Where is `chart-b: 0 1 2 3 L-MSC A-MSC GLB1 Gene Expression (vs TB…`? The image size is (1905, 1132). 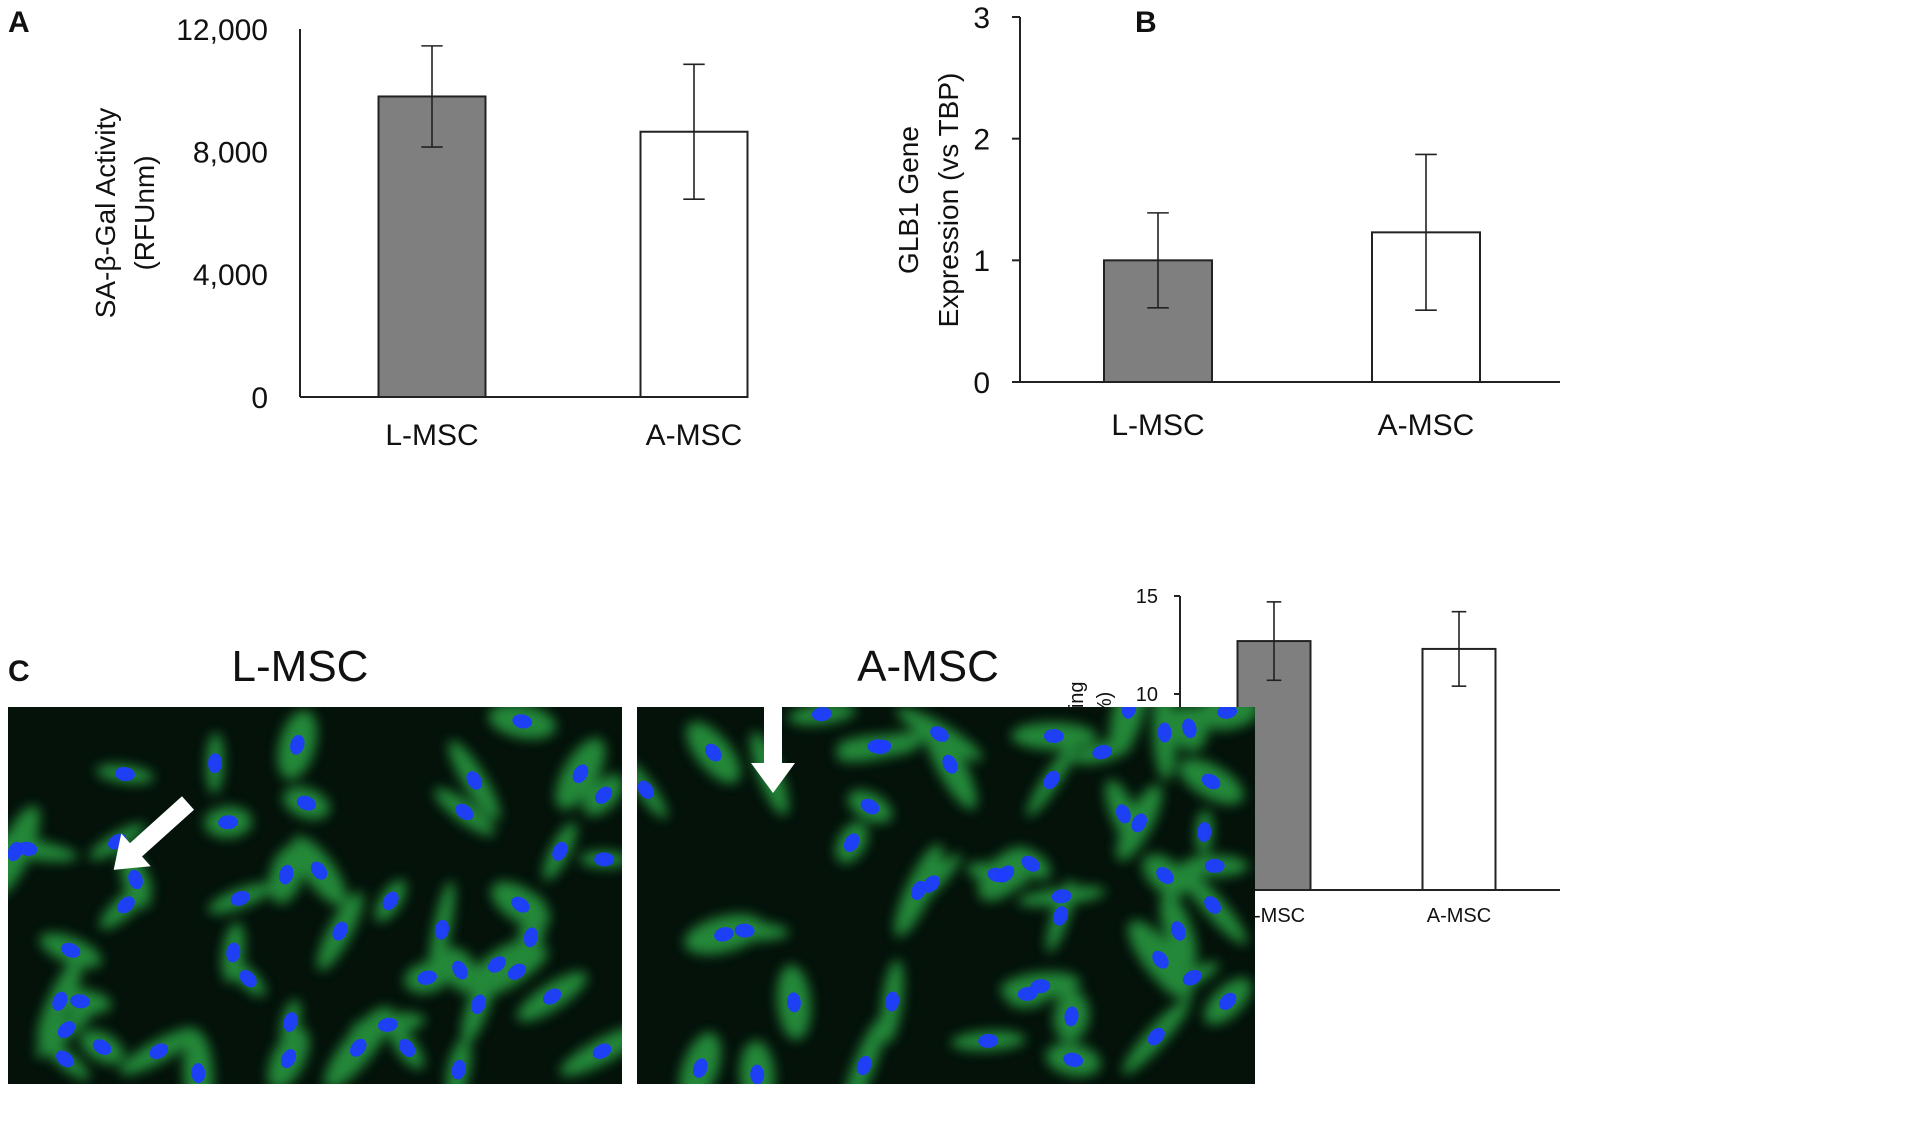 chart-b: 0 1 2 3 L-MSC A-MSC GLB1 Gene Expression (vs TB… is located at coordinates (1226, 222).